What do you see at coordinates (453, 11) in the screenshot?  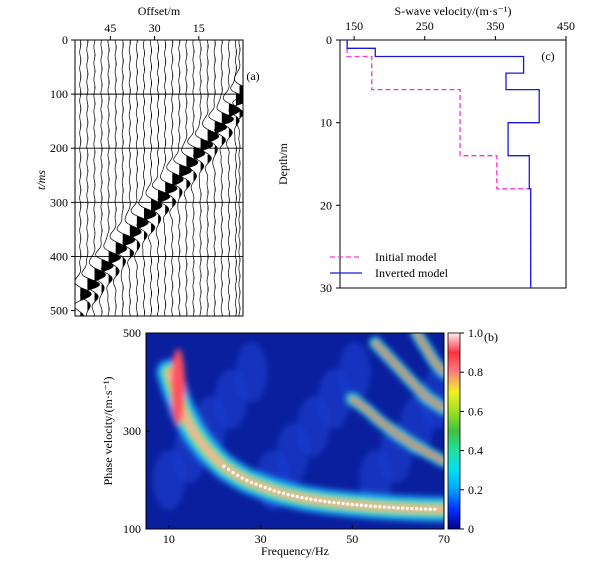 I see `panel-c-x-axis-label: S-wave velocity/(m·s⁻¹)` at bounding box center [453, 11].